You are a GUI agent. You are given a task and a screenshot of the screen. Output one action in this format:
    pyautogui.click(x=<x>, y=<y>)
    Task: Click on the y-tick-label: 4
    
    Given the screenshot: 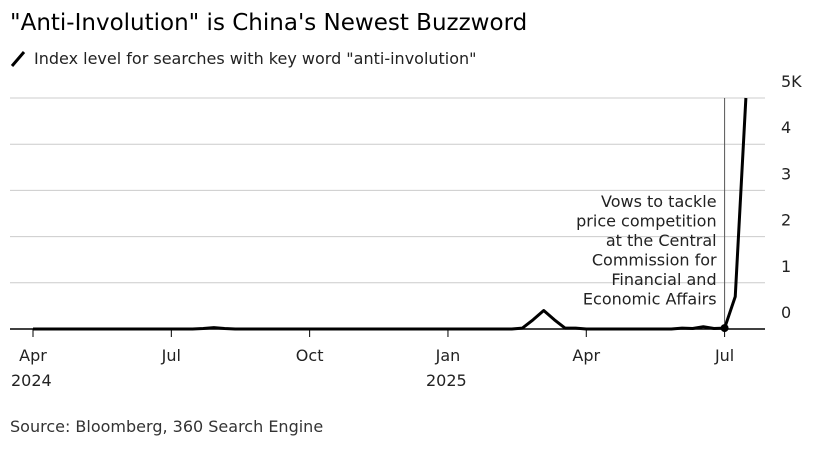 What is the action you would take?
    pyautogui.click(x=786, y=127)
    